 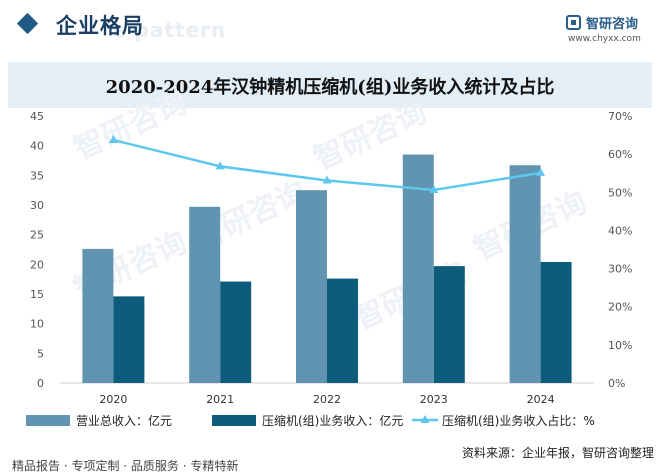 What do you see at coordinates (518, 420) in the screenshot?
I see `legend-label: 压缩机(组)业务收入占比：%` at bounding box center [518, 420].